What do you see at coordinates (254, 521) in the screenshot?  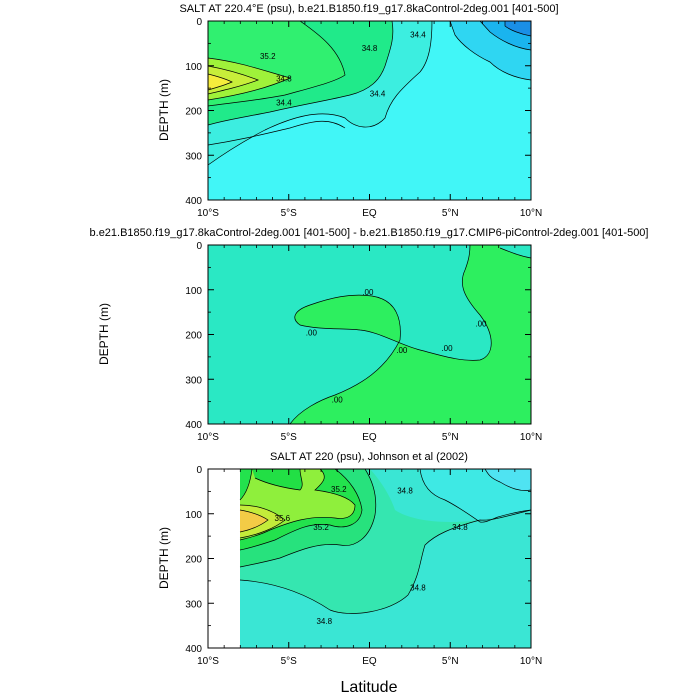 I see `fill-level-35.8` at bounding box center [254, 521].